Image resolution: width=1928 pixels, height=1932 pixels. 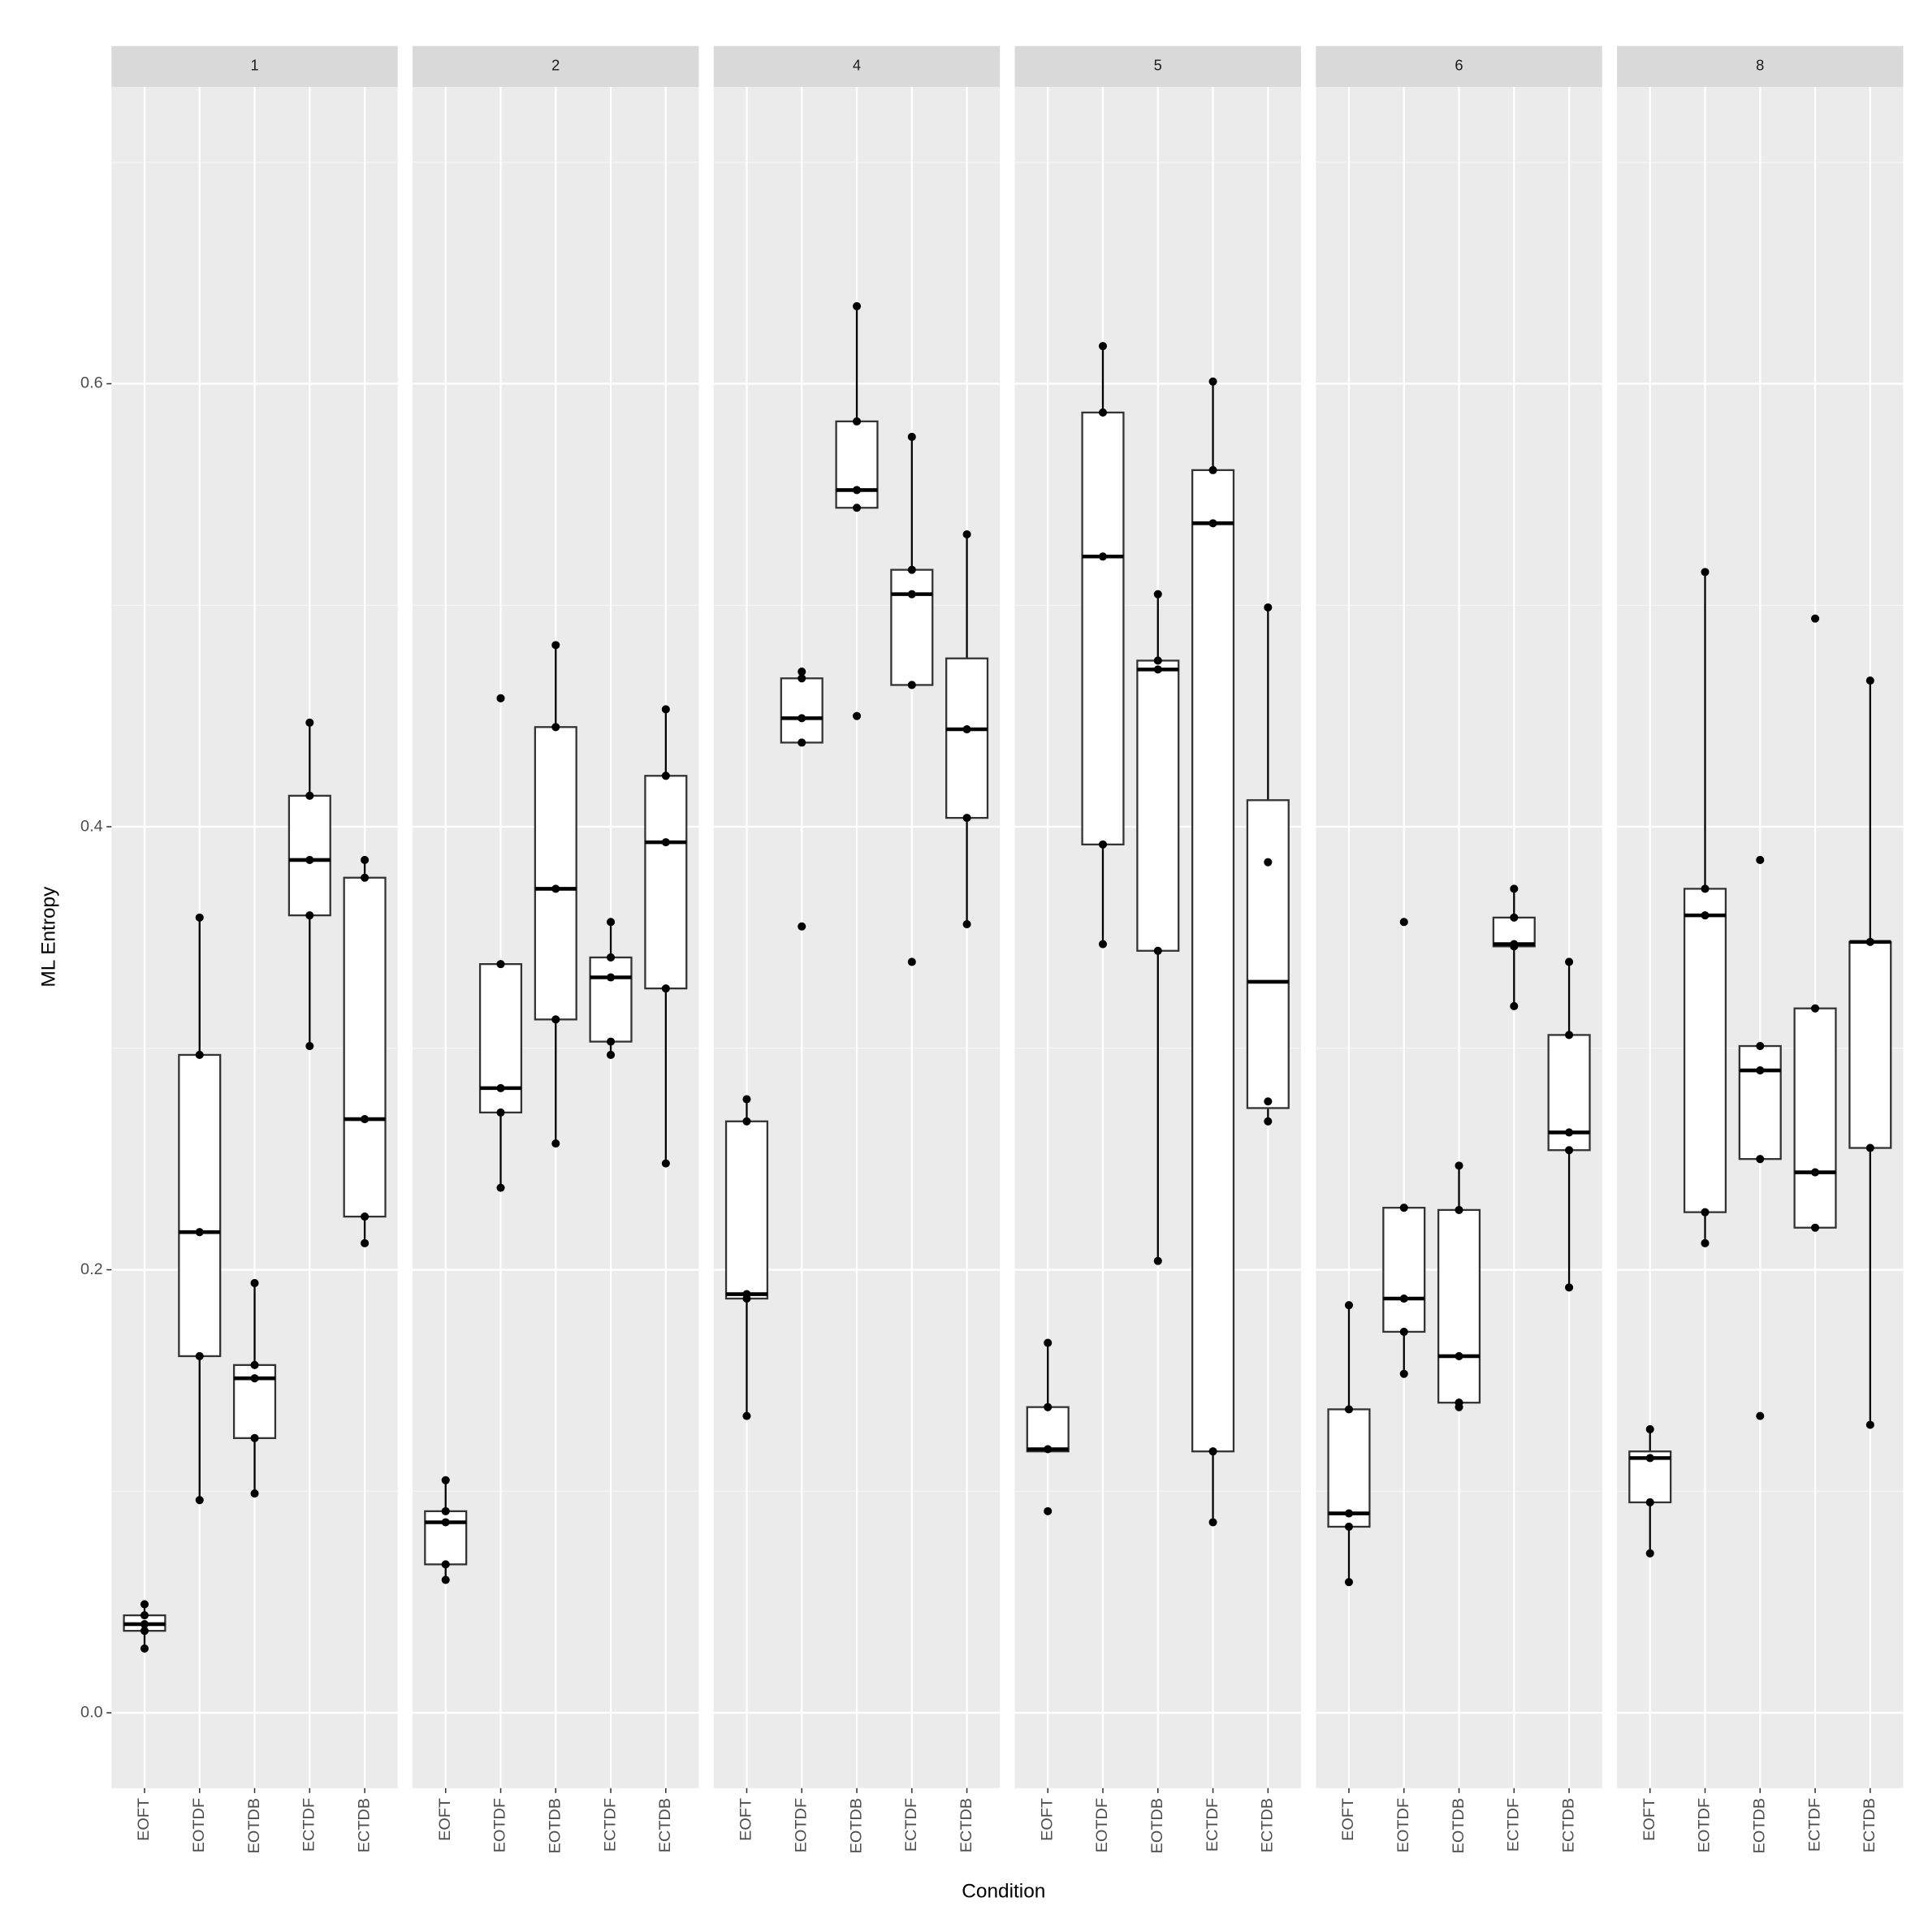 I want to click on strip-label: 4, so click(x=857, y=65).